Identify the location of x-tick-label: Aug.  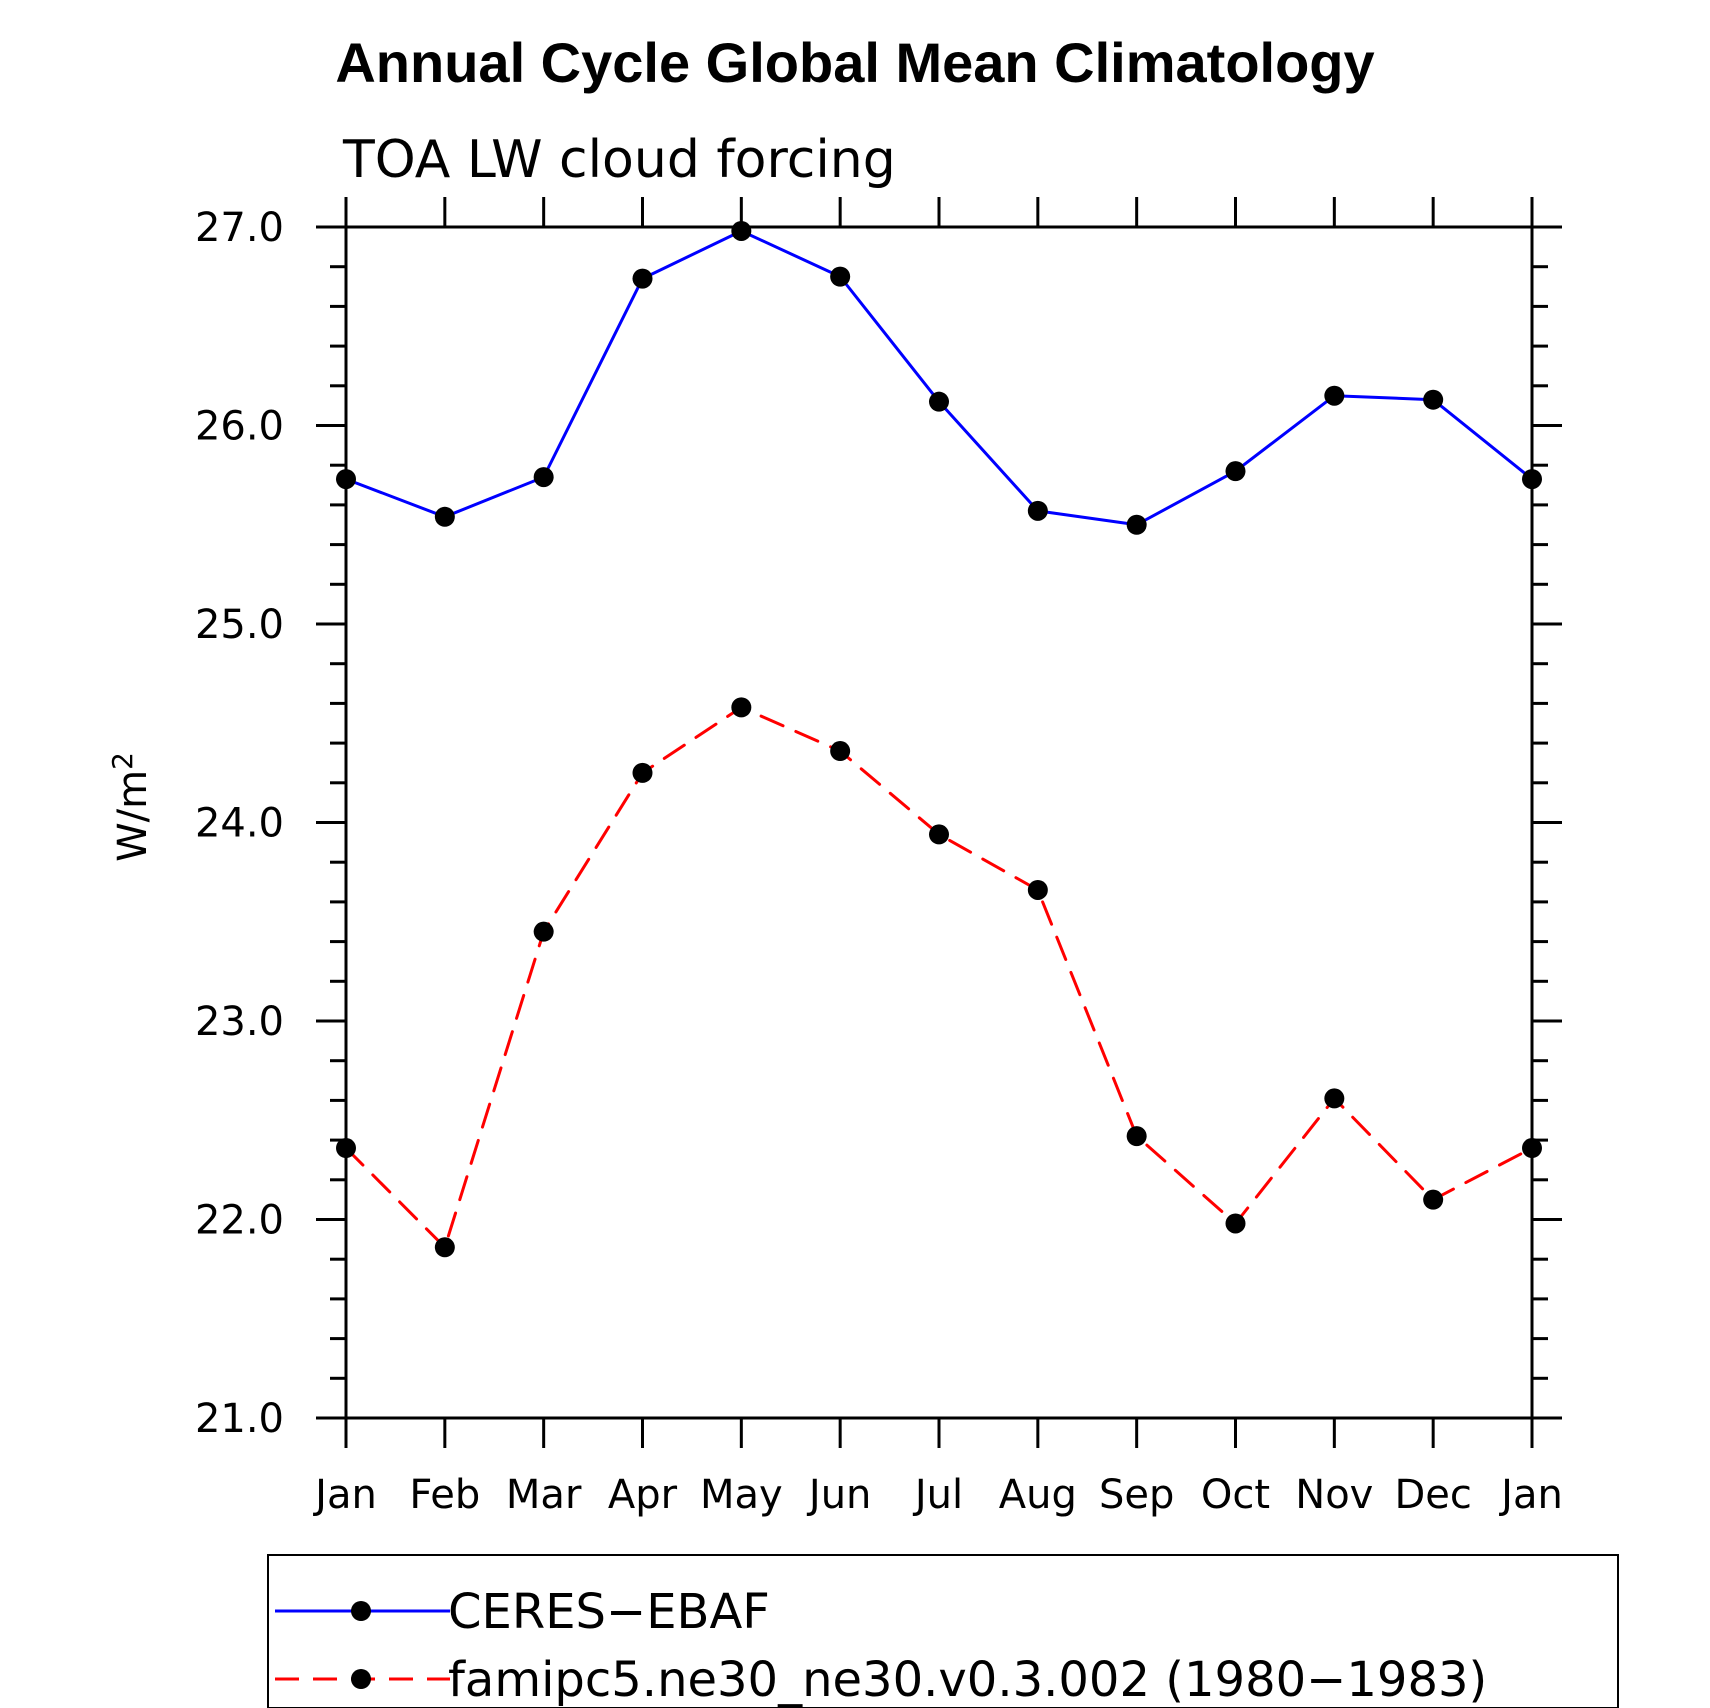
(1038, 1495).